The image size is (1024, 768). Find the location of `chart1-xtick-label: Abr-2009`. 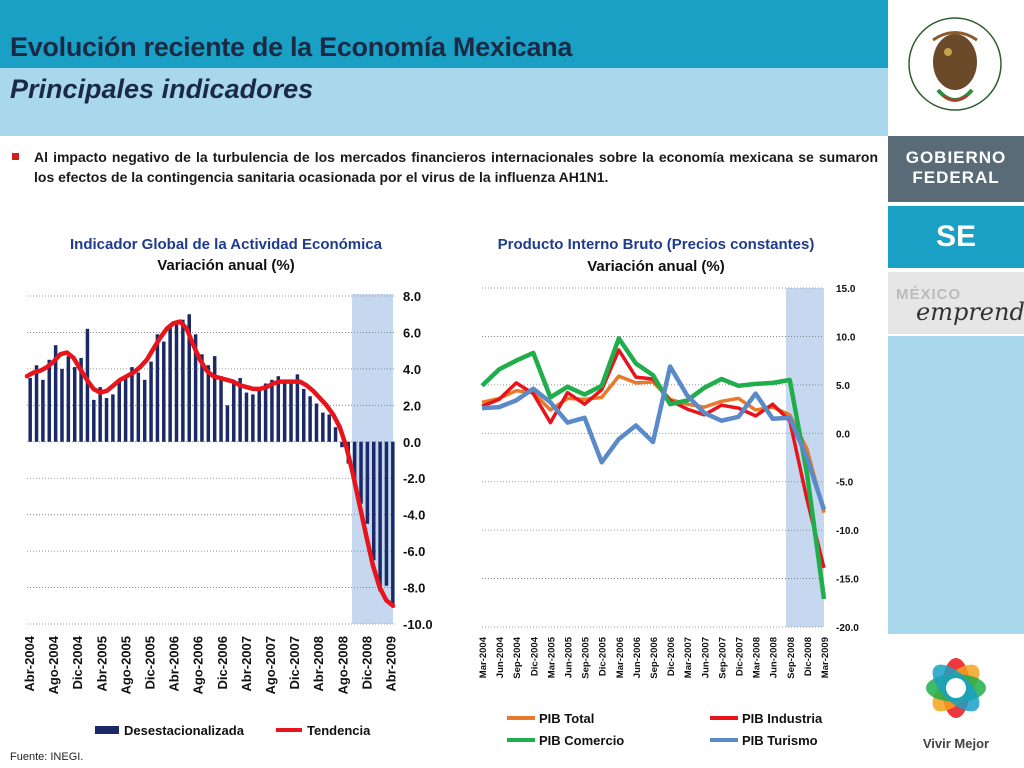

chart1-xtick-label: Abr-2009 is located at coordinates (391, 664).